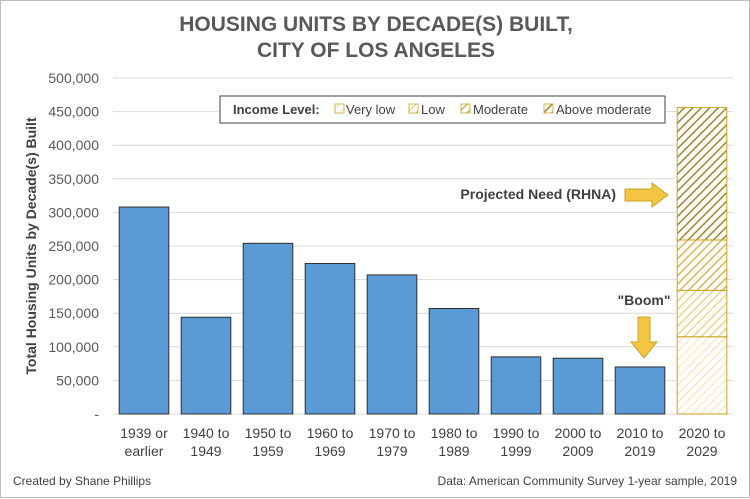  What do you see at coordinates (144, 433) in the screenshot?
I see `x-tick-label: 1939 or` at bounding box center [144, 433].